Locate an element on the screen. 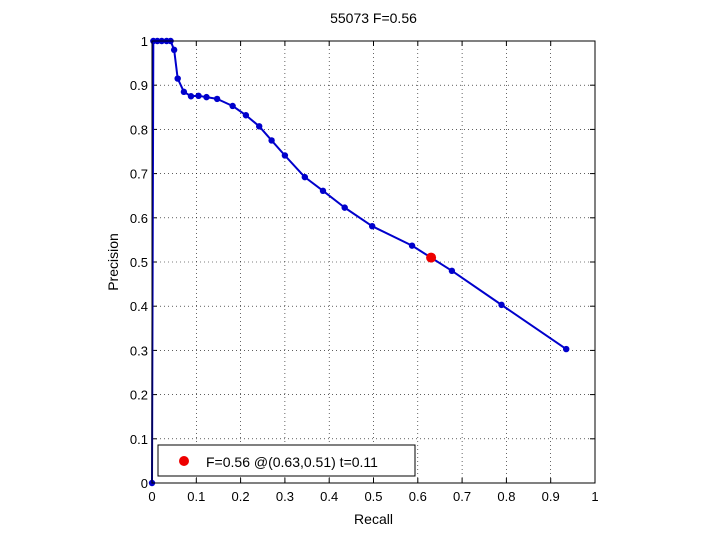 This screenshot has width=720, height=540. y-tick-label: 1 is located at coordinates (144, 41).